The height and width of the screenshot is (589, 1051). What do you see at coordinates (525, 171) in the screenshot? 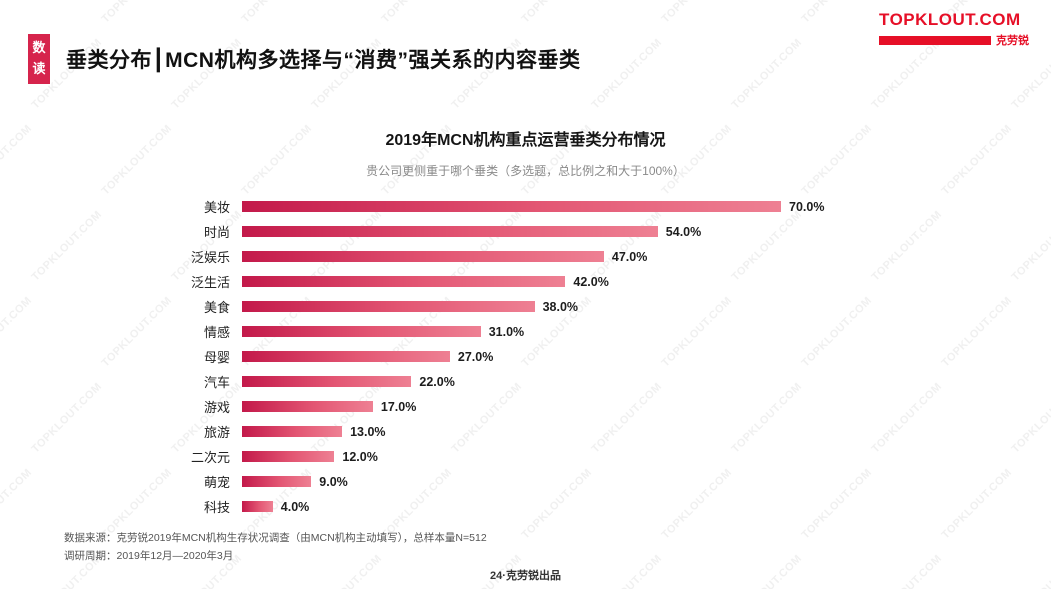
I see `chart-subtitle: 贵公司更侧重于哪个垂类（多选题，总比例之和大于100%）` at bounding box center [525, 171].